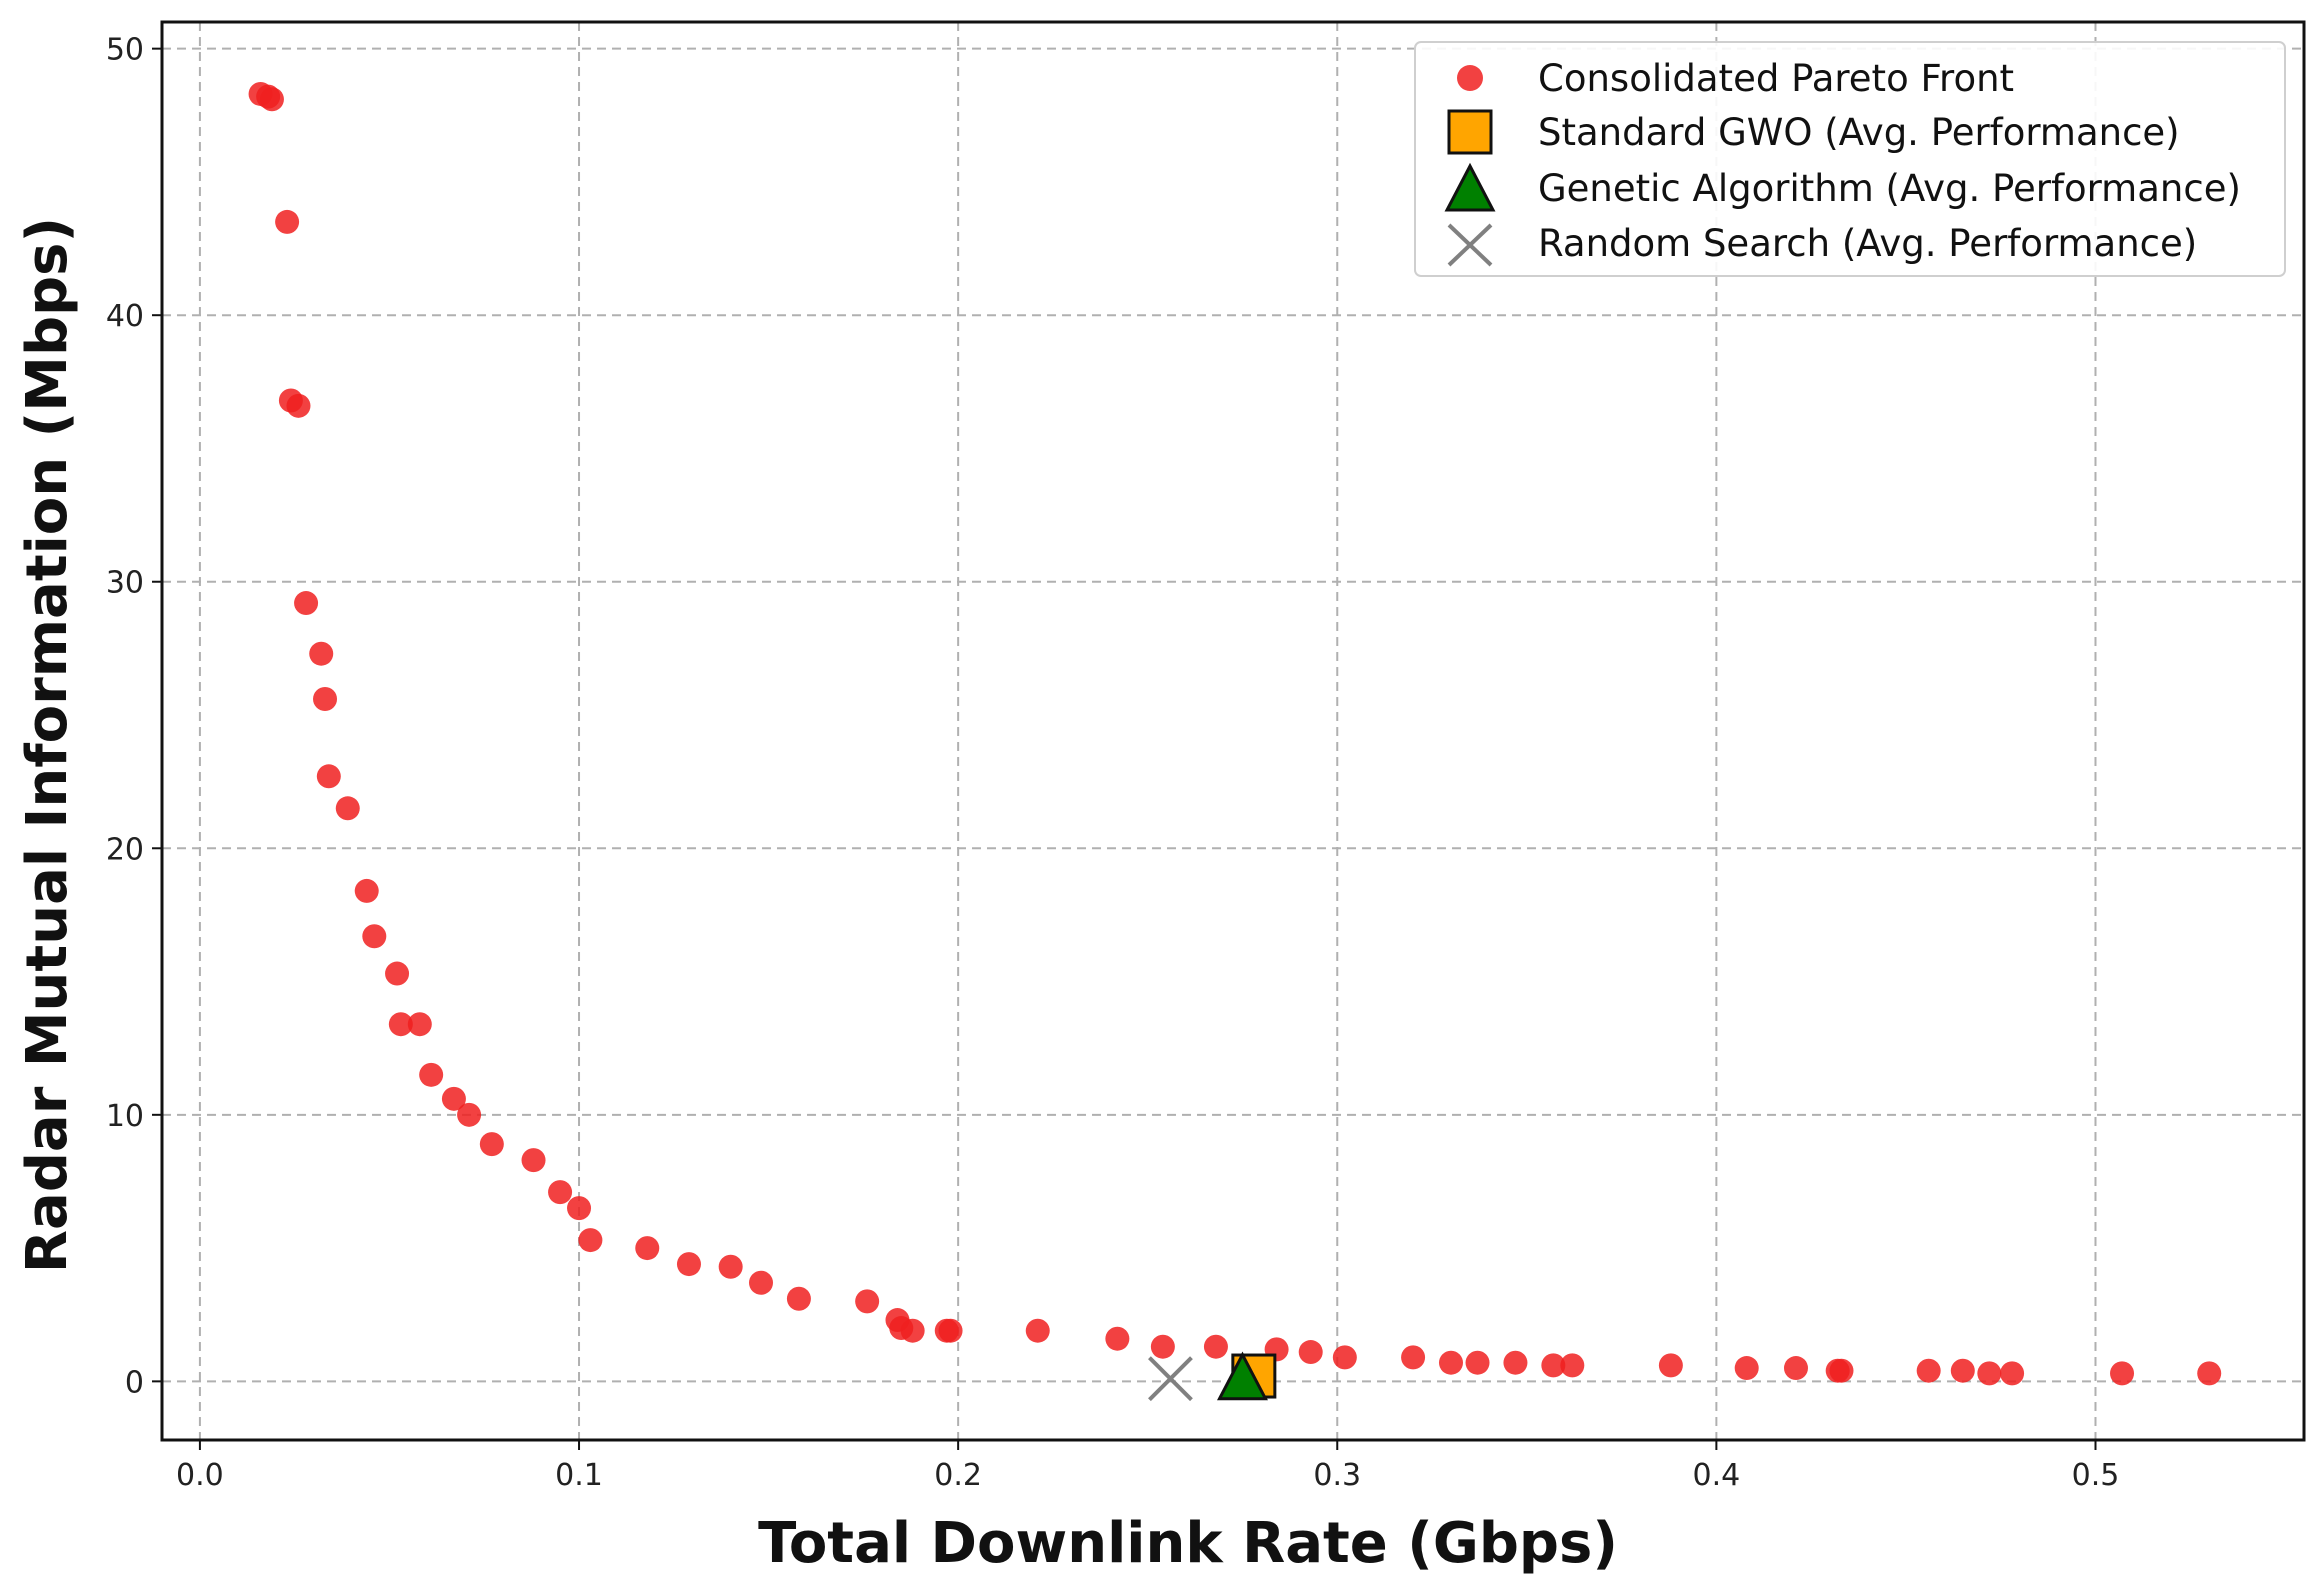  What do you see at coordinates (579, 1475) in the screenshot?
I see `x-tick-label: 0.1` at bounding box center [579, 1475].